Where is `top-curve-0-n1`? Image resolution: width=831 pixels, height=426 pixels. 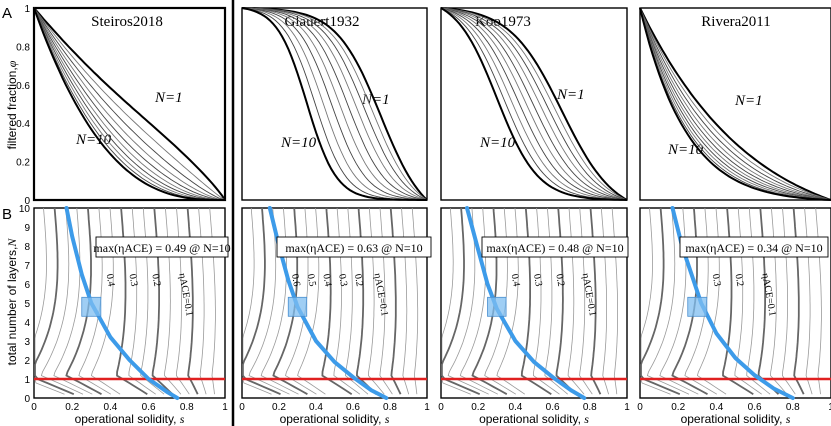 top-curve-0-n1 is located at coordinates (129, 104).